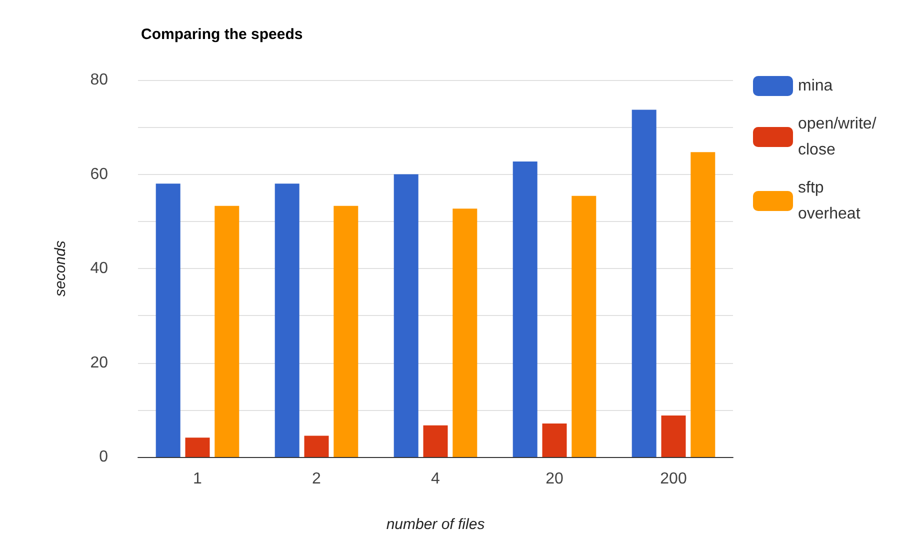 The height and width of the screenshot is (552, 901). What do you see at coordinates (317, 479) in the screenshot?
I see `x-tick-label: 2` at bounding box center [317, 479].